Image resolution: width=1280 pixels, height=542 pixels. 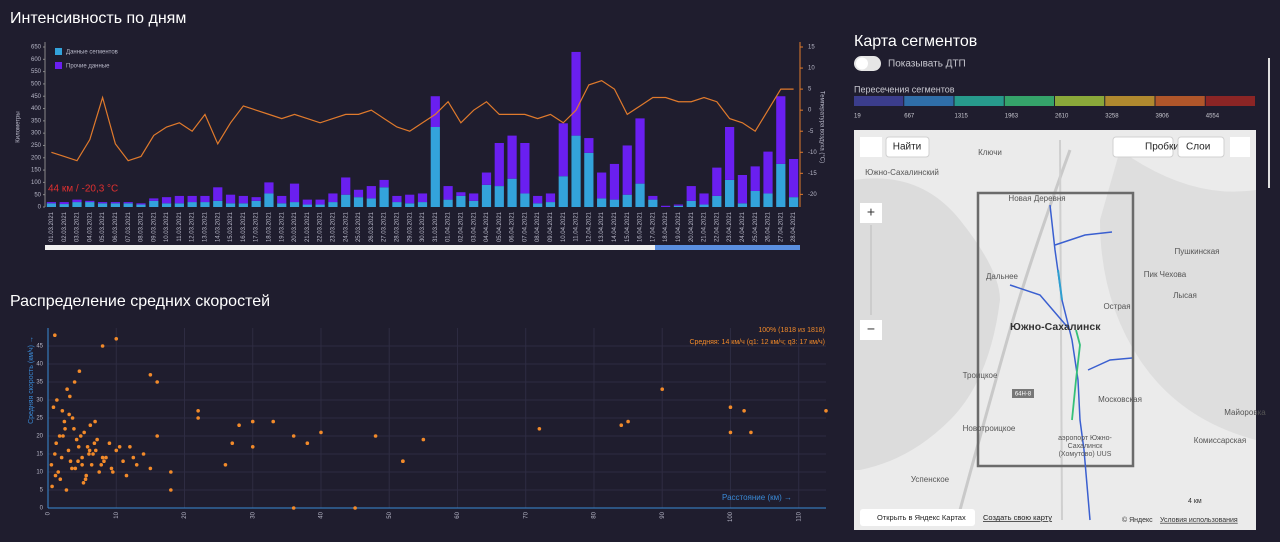 I want to click on timeline-selection, so click(x=727, y=247).